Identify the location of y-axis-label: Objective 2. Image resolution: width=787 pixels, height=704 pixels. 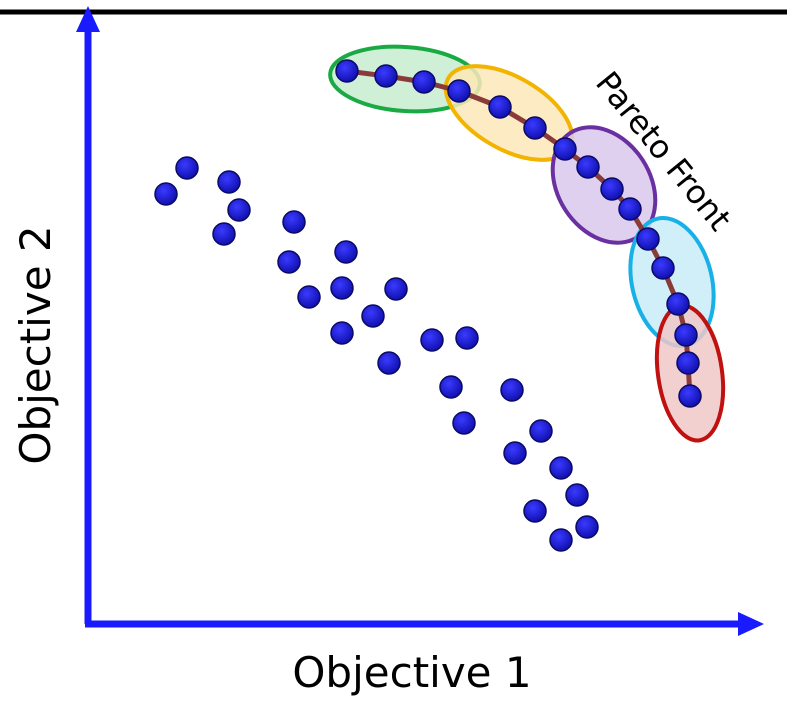
(35, 344).